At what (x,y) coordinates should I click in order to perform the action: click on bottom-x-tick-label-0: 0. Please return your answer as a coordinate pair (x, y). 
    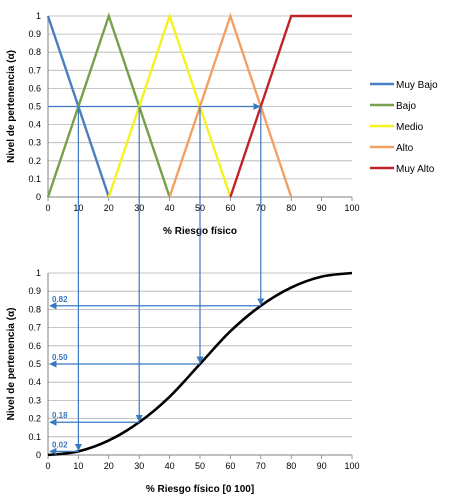
    Looking at the image, I should click on (47, 466).